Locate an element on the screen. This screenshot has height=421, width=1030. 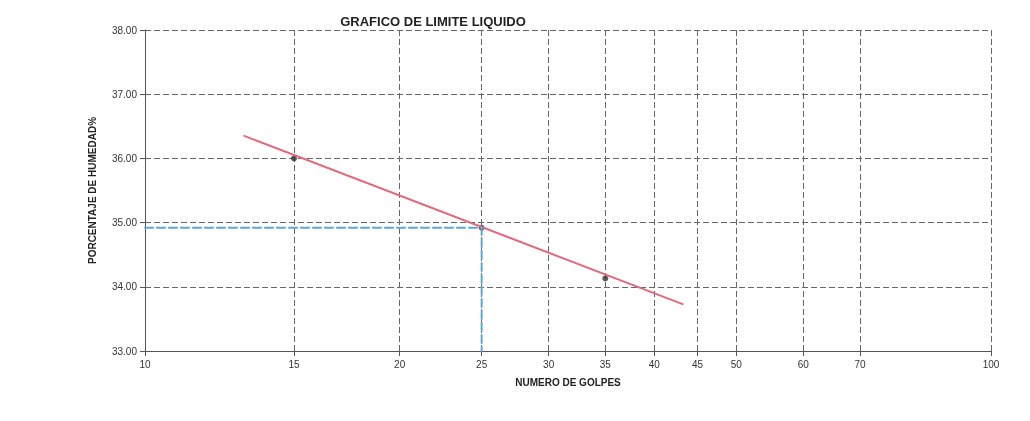
chart-title: GRAFICO DE LIMITE LIQUIDO is located at coordinates (433, 21).